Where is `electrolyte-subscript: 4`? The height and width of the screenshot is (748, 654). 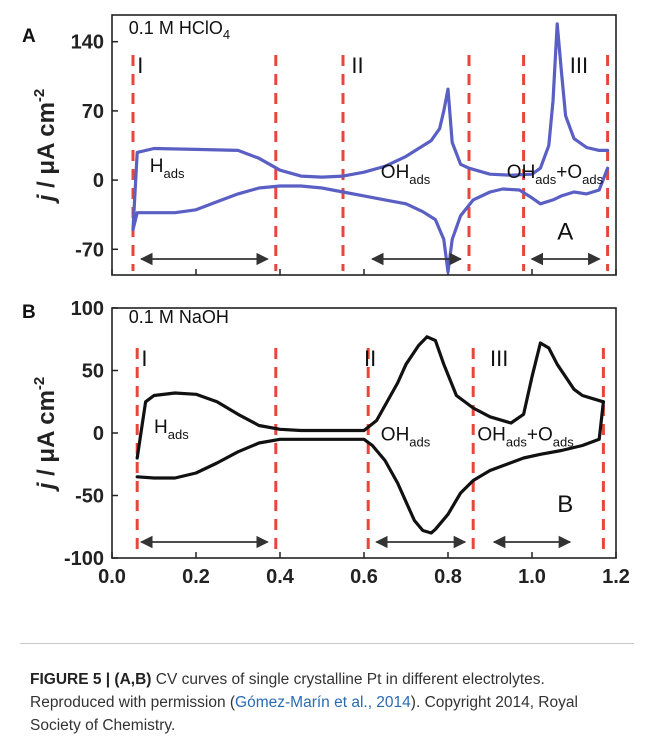
electrolyte-subscript: 4 is located at coordinates (226, 34).